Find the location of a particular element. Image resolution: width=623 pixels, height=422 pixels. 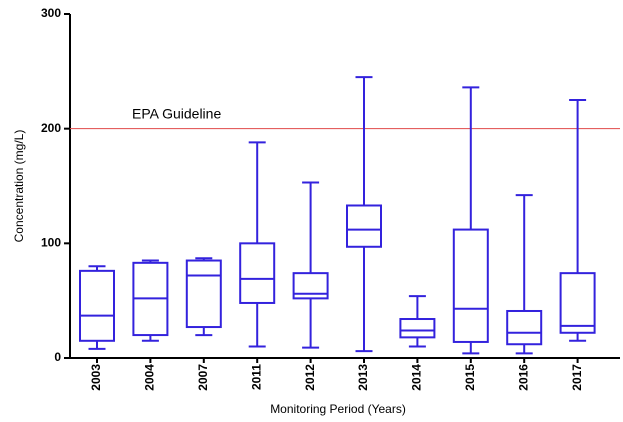

x-tick-label: 2012 is located at coordinates (310, 377).